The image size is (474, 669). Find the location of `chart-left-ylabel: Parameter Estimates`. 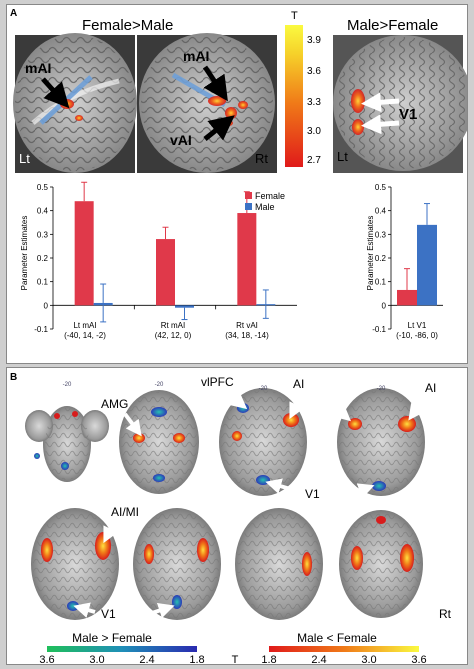

chart-left-ylabel: Parameter Estimates is located at coordinates (24, 253).